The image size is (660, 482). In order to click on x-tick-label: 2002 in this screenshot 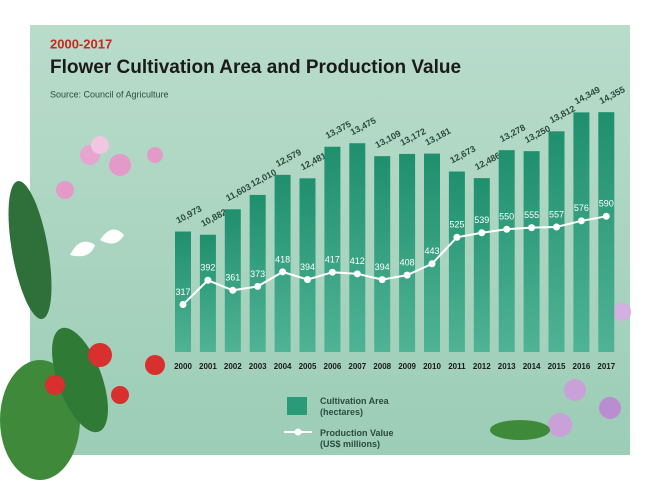, I will do `click(233, 366)`.